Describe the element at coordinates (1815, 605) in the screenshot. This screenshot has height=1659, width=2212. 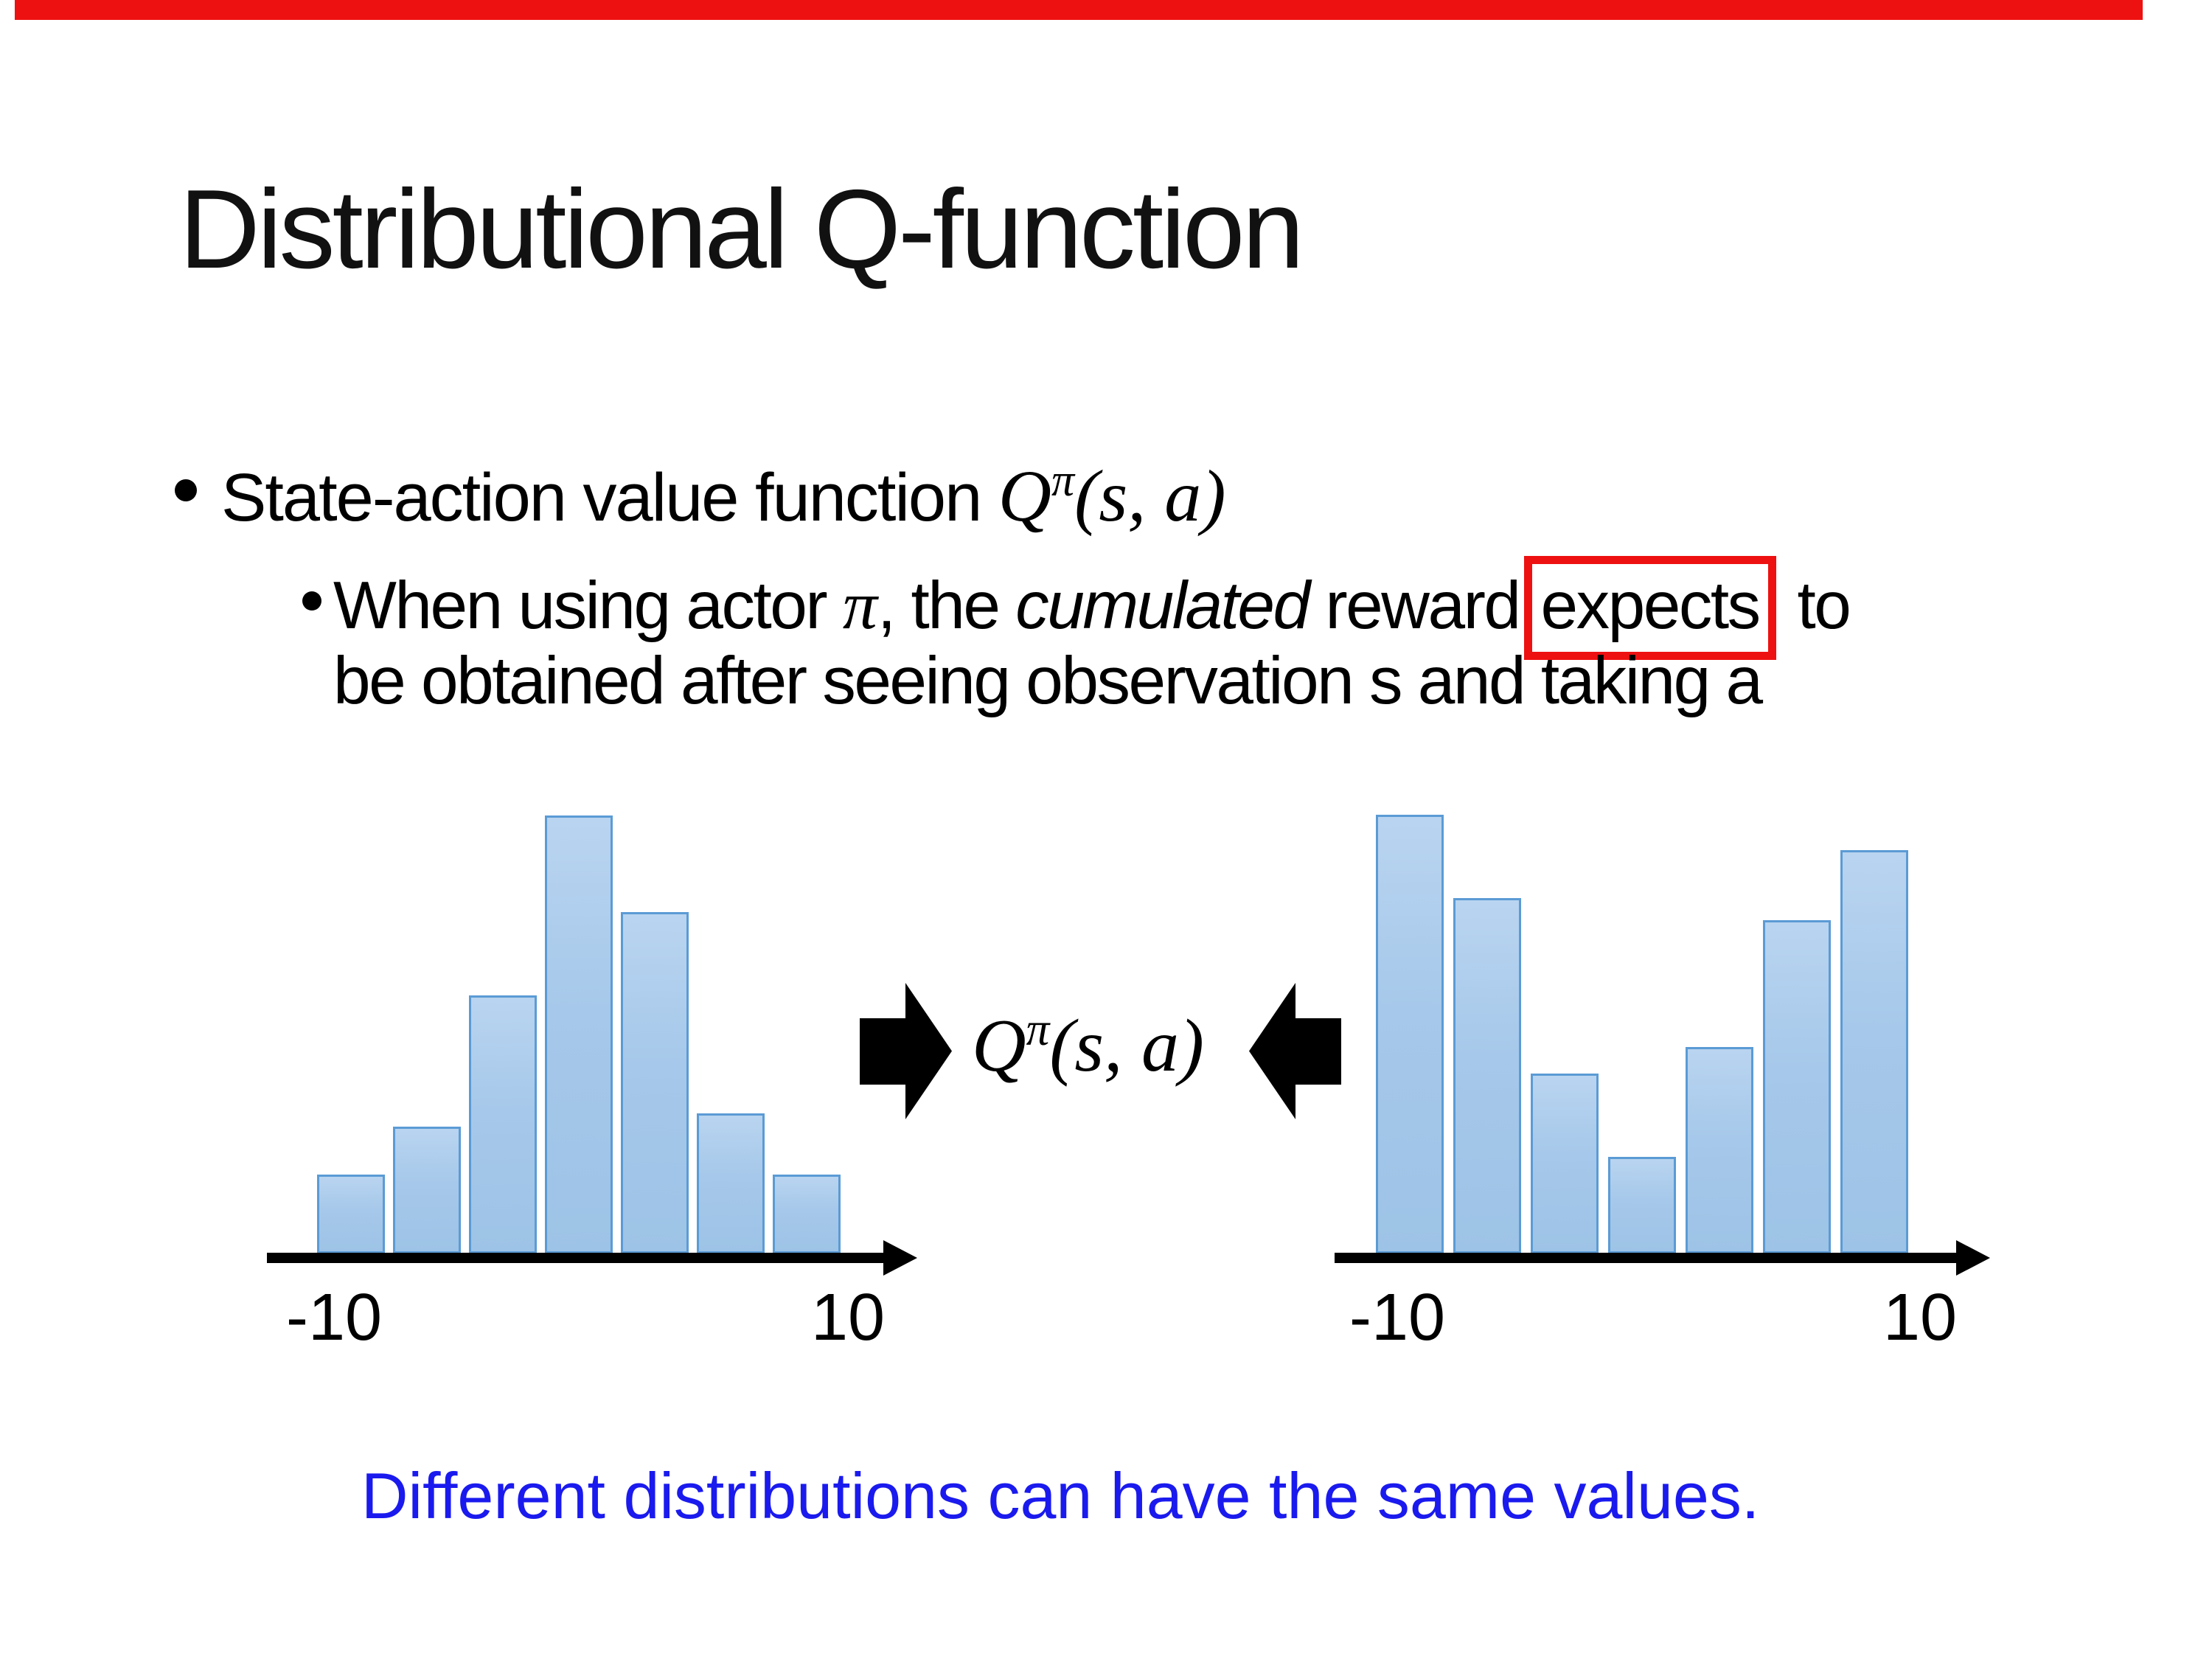
I see `sub-text-tail: to` at that location.